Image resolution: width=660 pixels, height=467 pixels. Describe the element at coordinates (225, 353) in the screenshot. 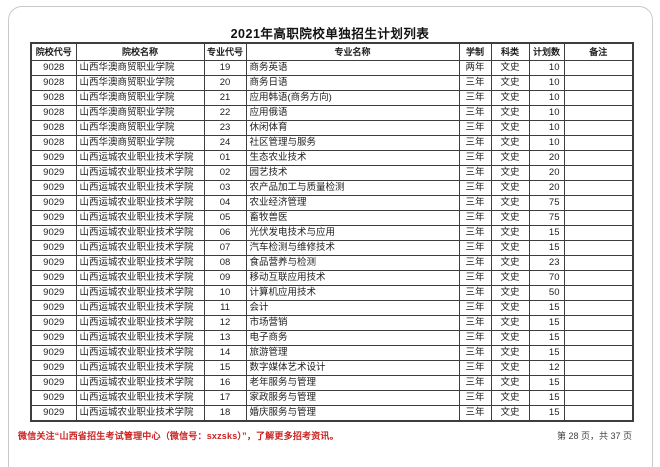

I see `cell-major-code: 14` at that location.